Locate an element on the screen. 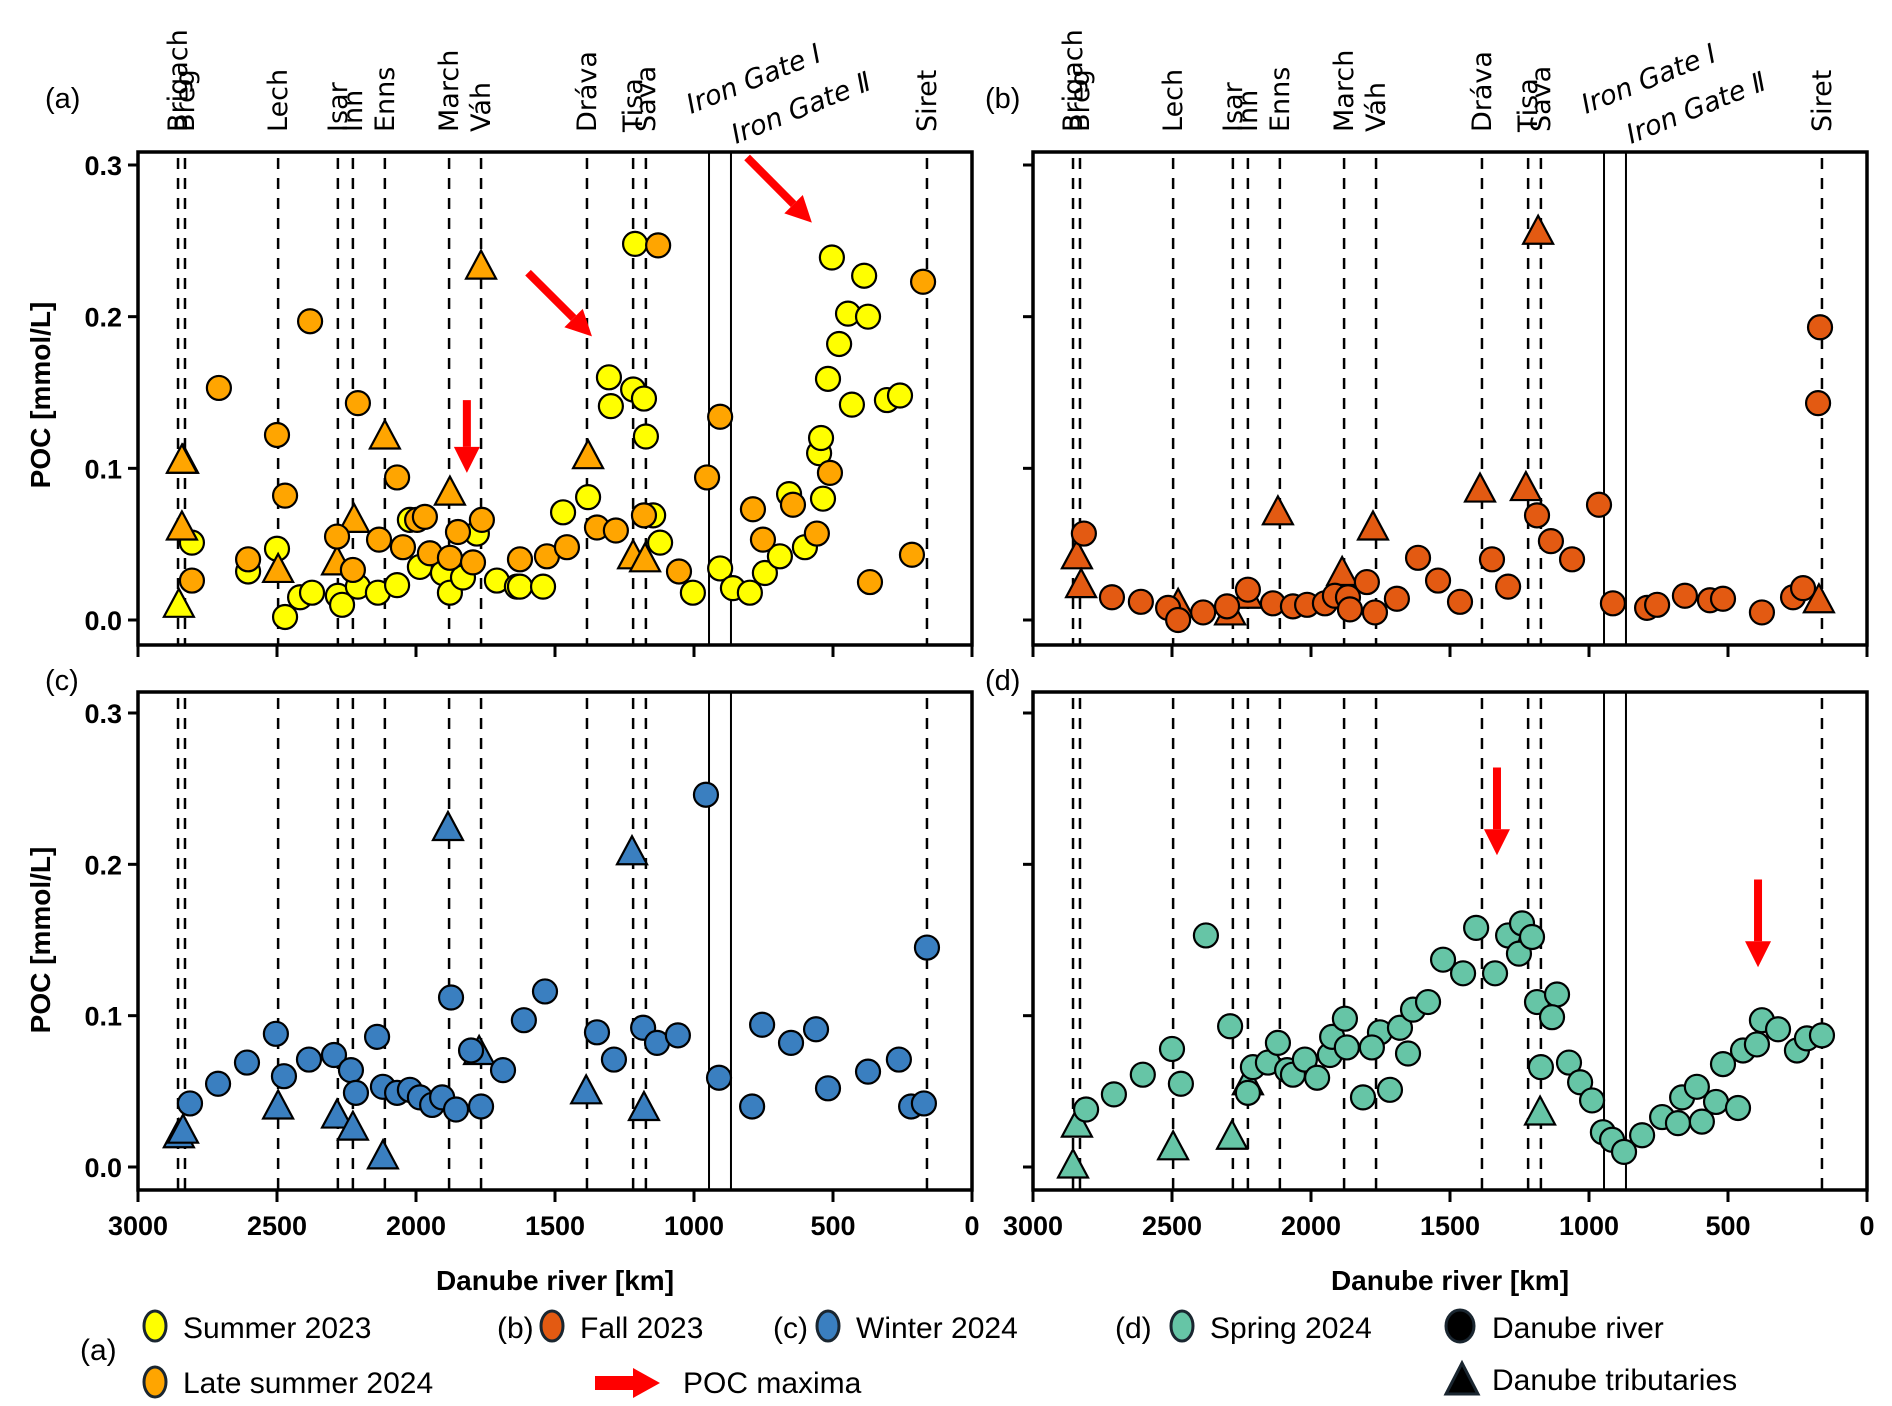 The width and height of the screenshot is (1892, 1406). legend-marker-spring-2024 is located at coordinates (1182, 1326).